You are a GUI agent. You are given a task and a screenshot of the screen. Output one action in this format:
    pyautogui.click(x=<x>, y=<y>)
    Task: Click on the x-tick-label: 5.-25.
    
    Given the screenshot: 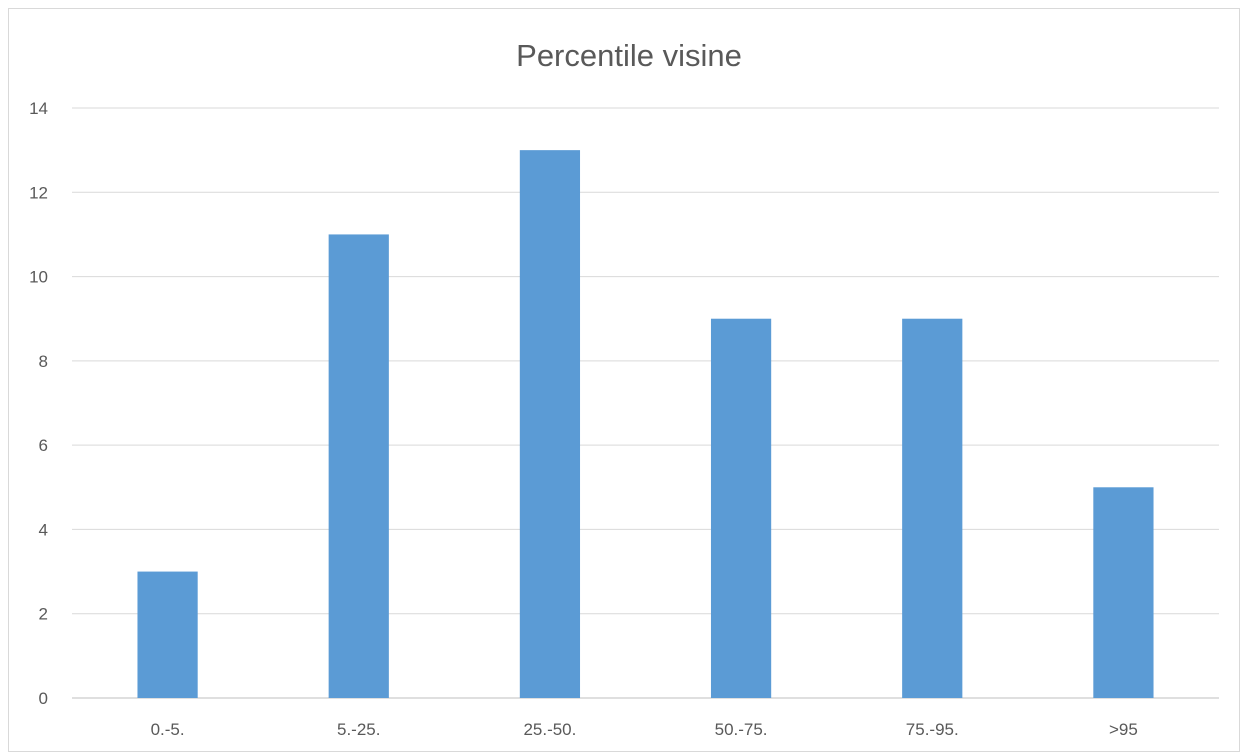 What is the action you would take?
    pyautogui.click(x=358, y=729)
    